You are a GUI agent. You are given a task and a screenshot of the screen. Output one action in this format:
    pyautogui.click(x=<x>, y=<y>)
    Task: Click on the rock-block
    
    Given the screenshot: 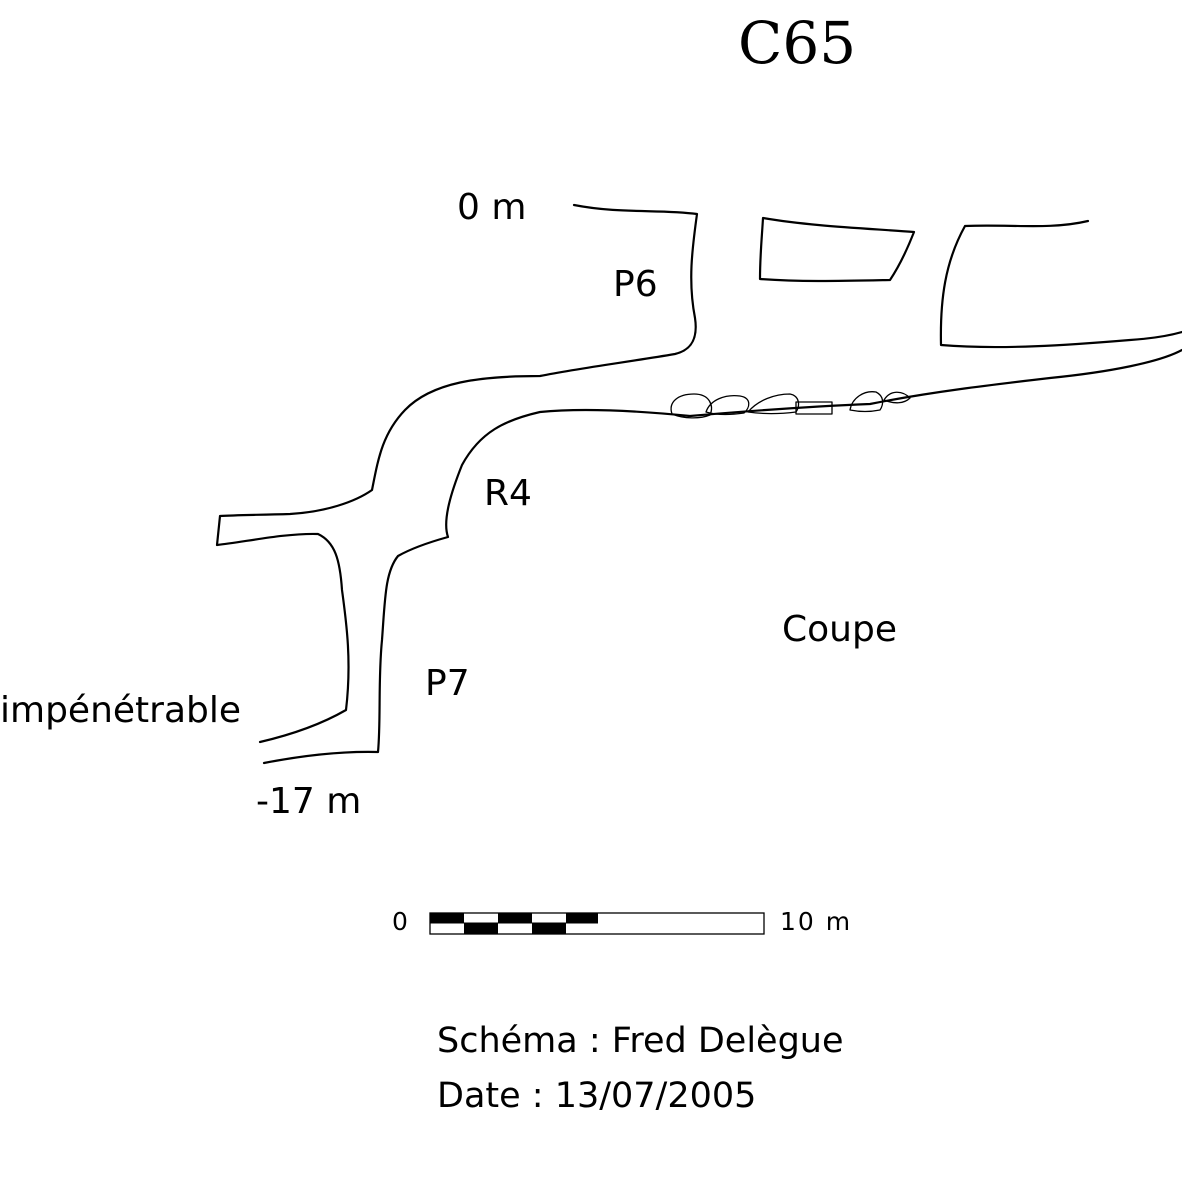 What is the action you would take?
    pyautogui.click(x=837, y=249)
    